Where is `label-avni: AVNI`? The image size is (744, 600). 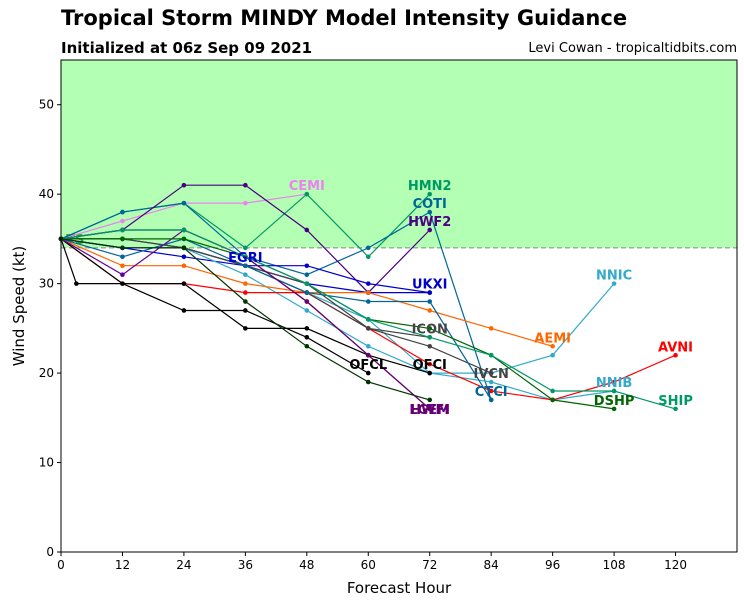 label-avni: AVNI is located at coordinates (675, 347).